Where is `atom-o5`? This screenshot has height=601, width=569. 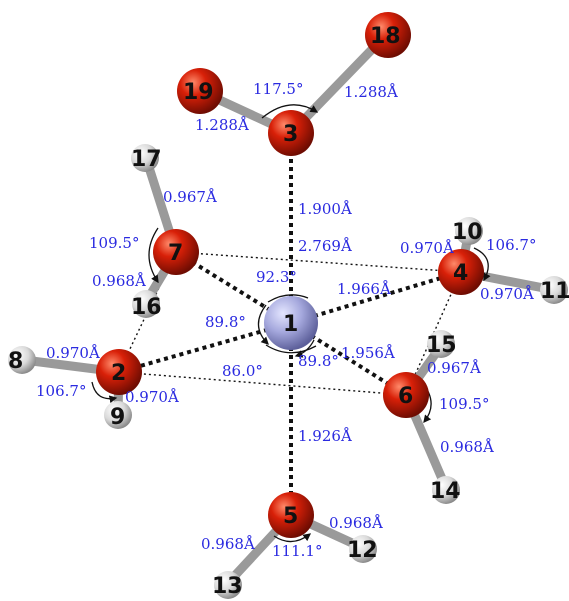
atom-o5 is located at coordinates (291, 515).